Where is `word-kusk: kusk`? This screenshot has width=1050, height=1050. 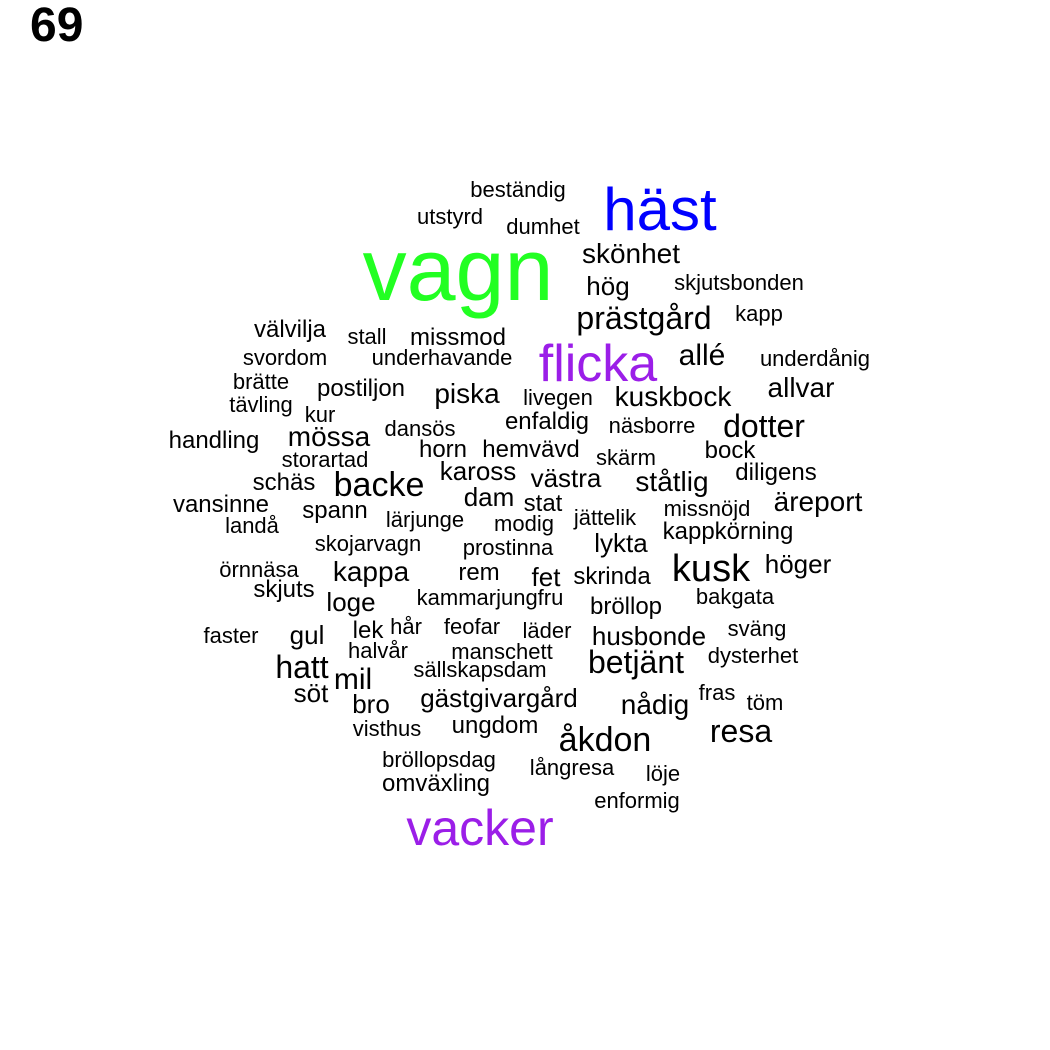
word-kusk: kusk is located at coordinates (711, 569).